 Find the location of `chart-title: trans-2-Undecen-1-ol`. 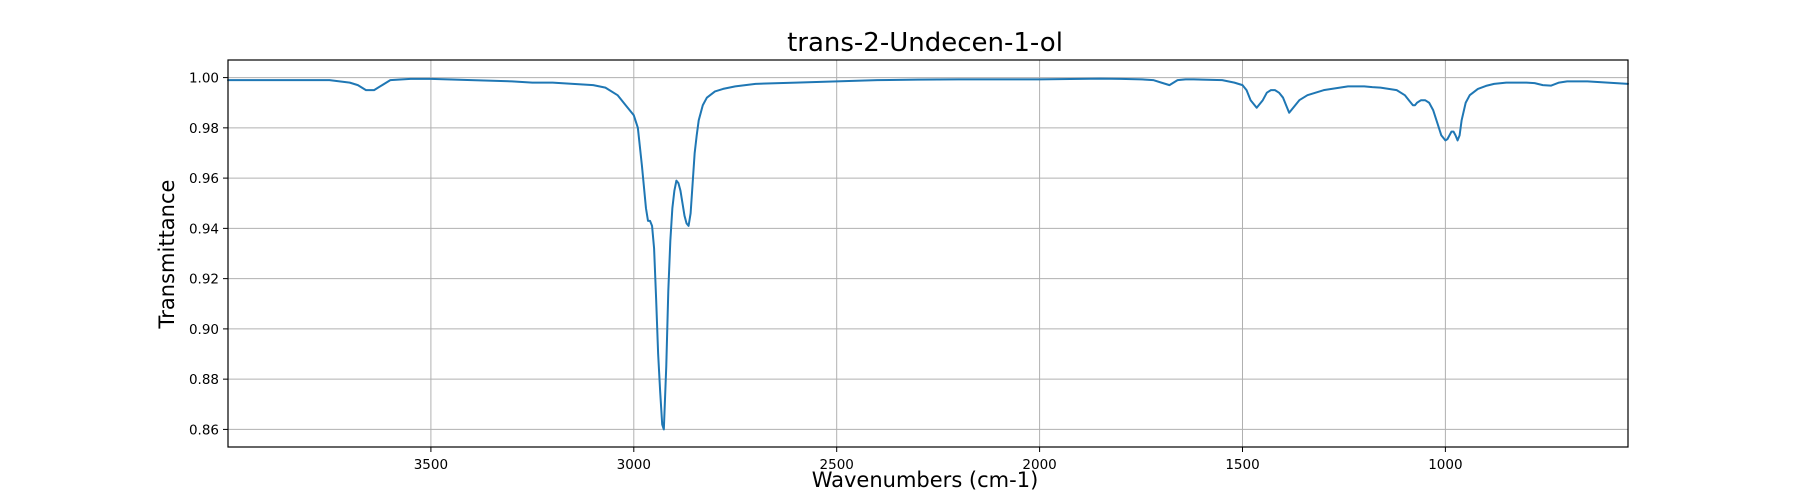

chart-title: trans-2-Undecen-1-ol is located at coordinates (925, 43).